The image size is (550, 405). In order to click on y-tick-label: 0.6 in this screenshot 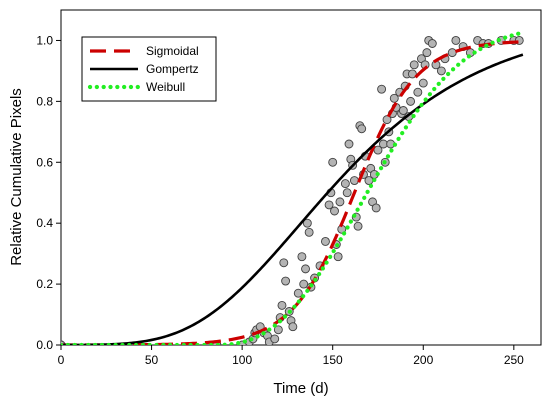, I will do `click(44, 162)`.